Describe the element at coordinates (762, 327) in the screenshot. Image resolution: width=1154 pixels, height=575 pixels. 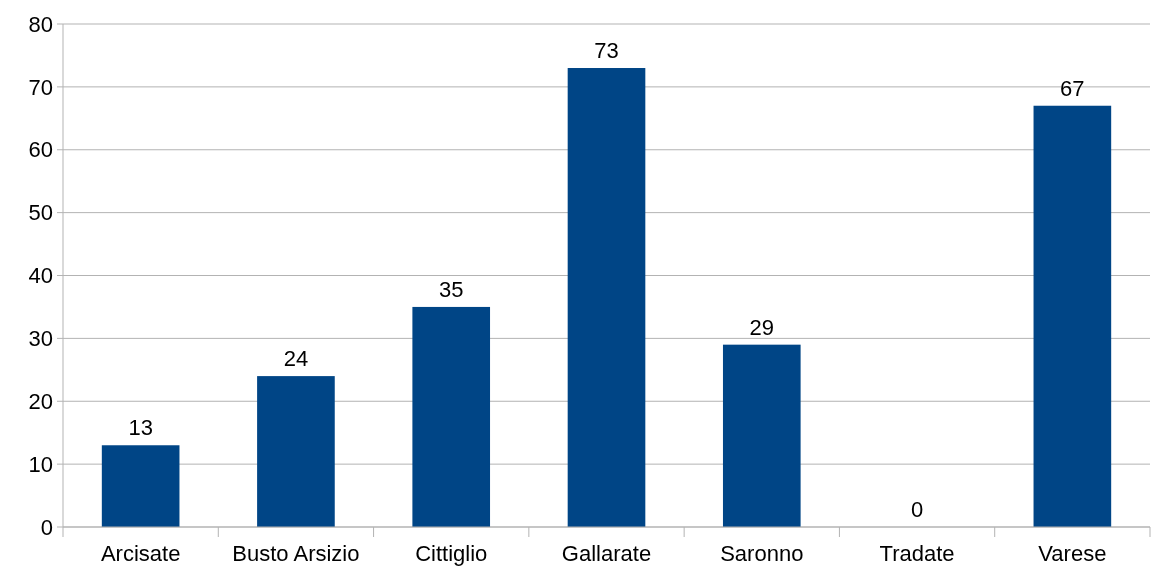
I see `data-label: 29` at that location.